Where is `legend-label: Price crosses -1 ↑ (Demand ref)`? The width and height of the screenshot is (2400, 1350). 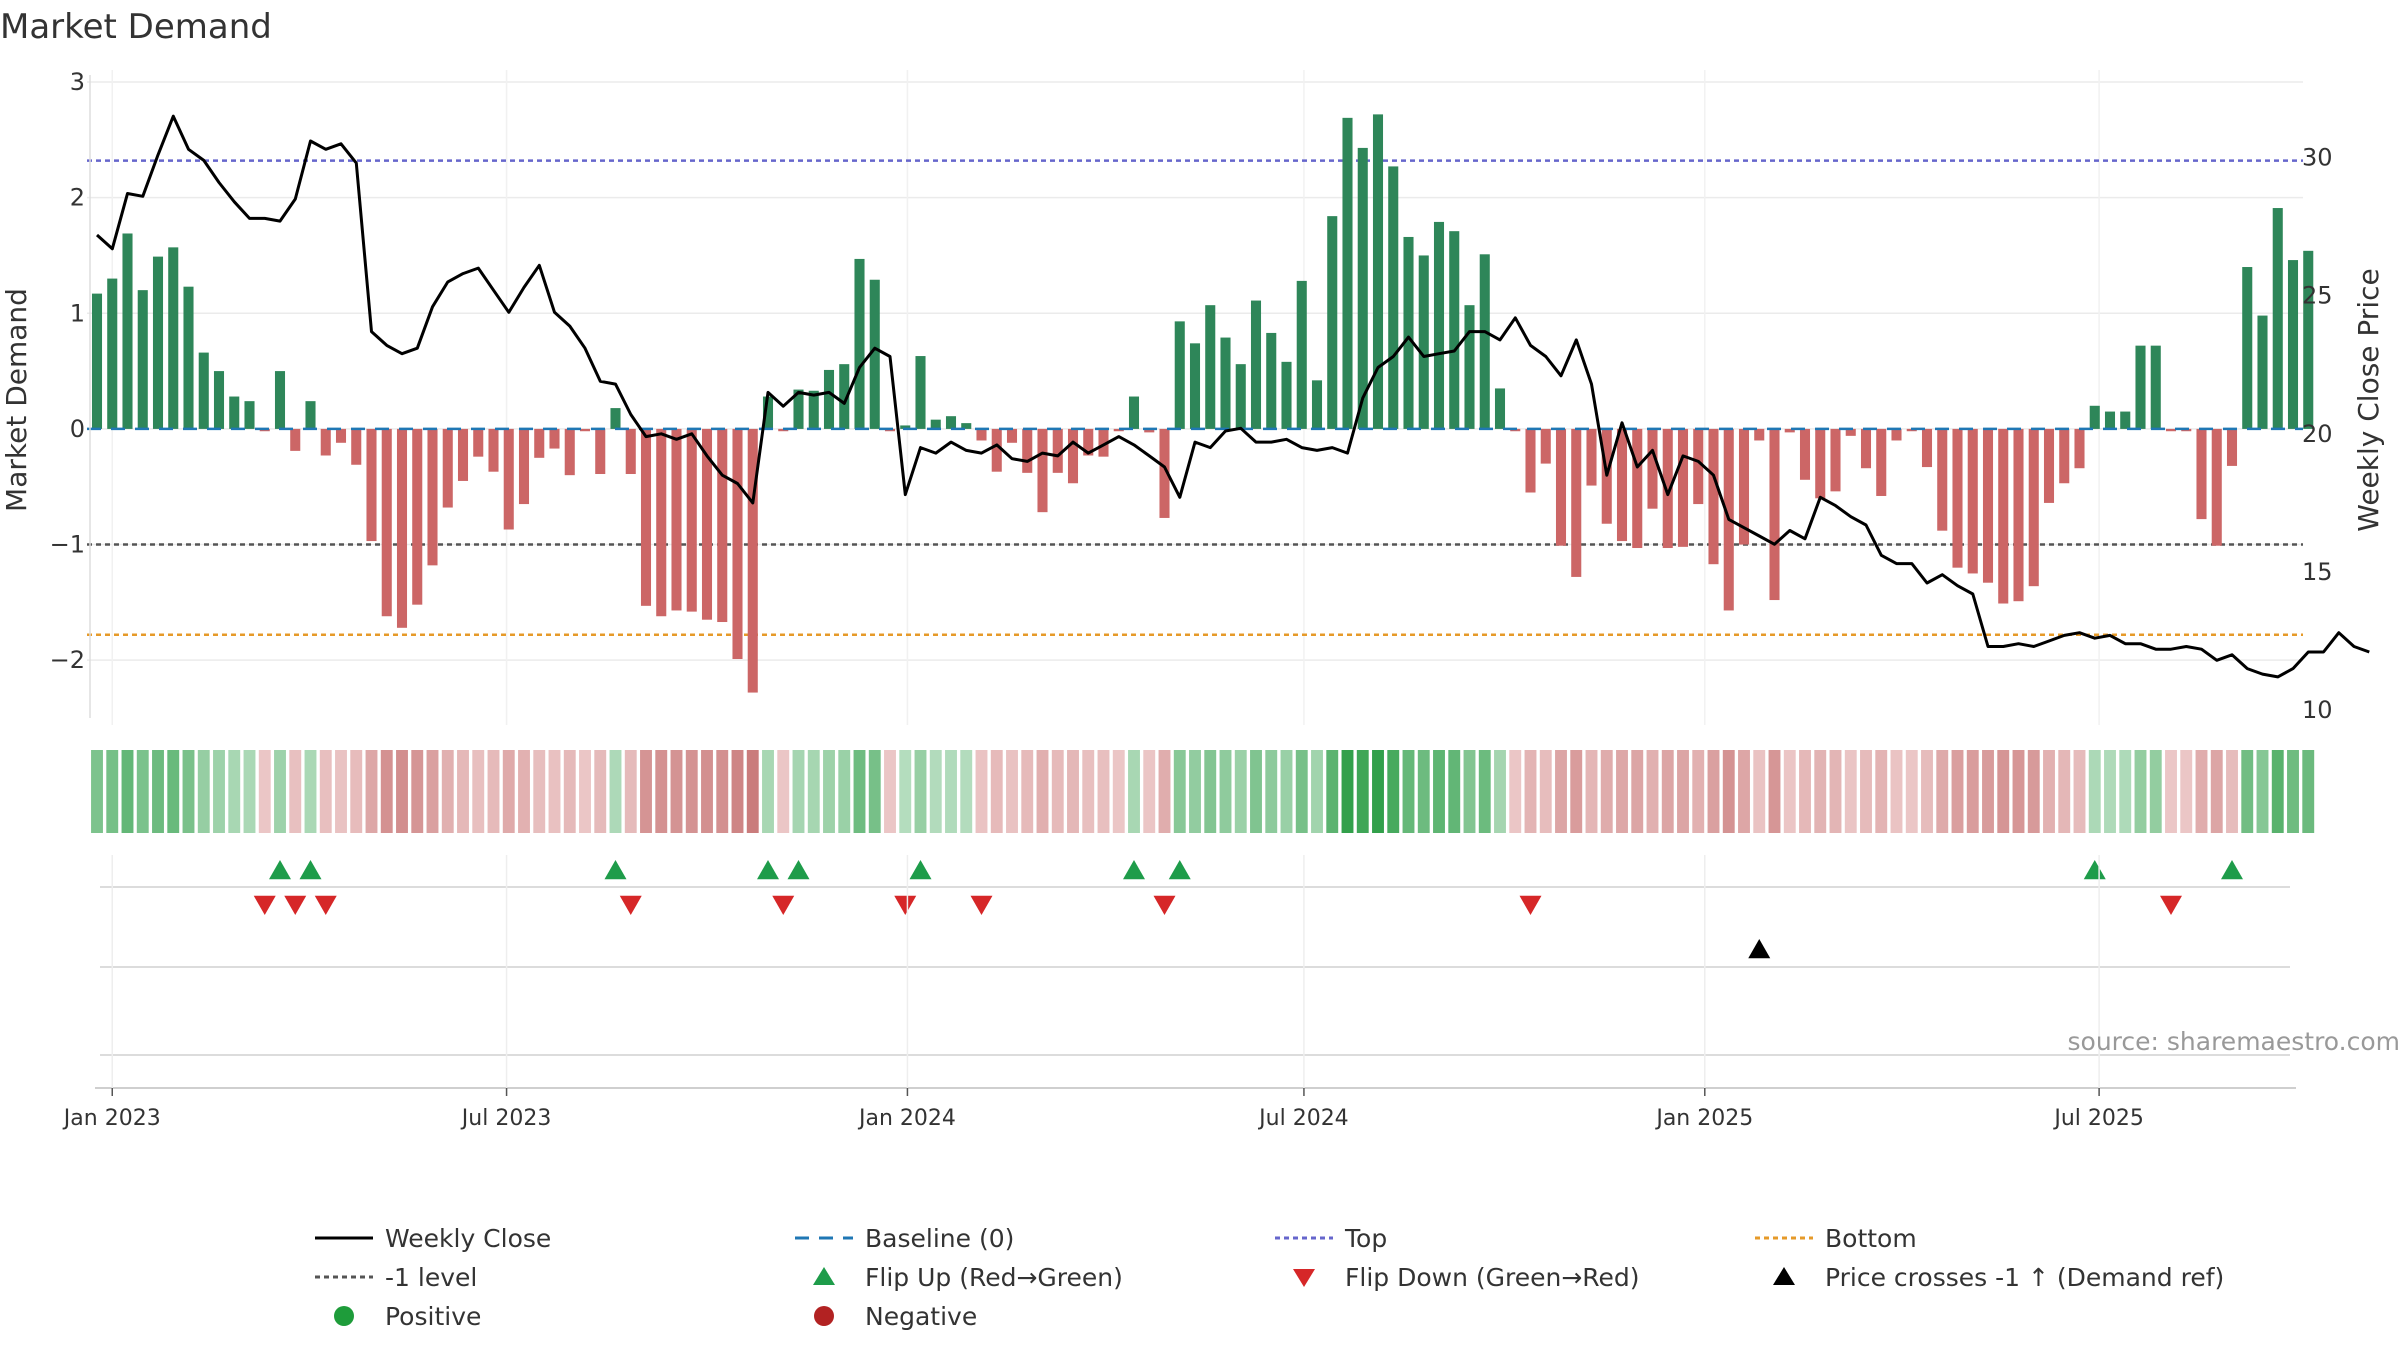 legend-label: Price crosses -1 ↑ (Demand ref) is located at coordinates (2024, 1277).